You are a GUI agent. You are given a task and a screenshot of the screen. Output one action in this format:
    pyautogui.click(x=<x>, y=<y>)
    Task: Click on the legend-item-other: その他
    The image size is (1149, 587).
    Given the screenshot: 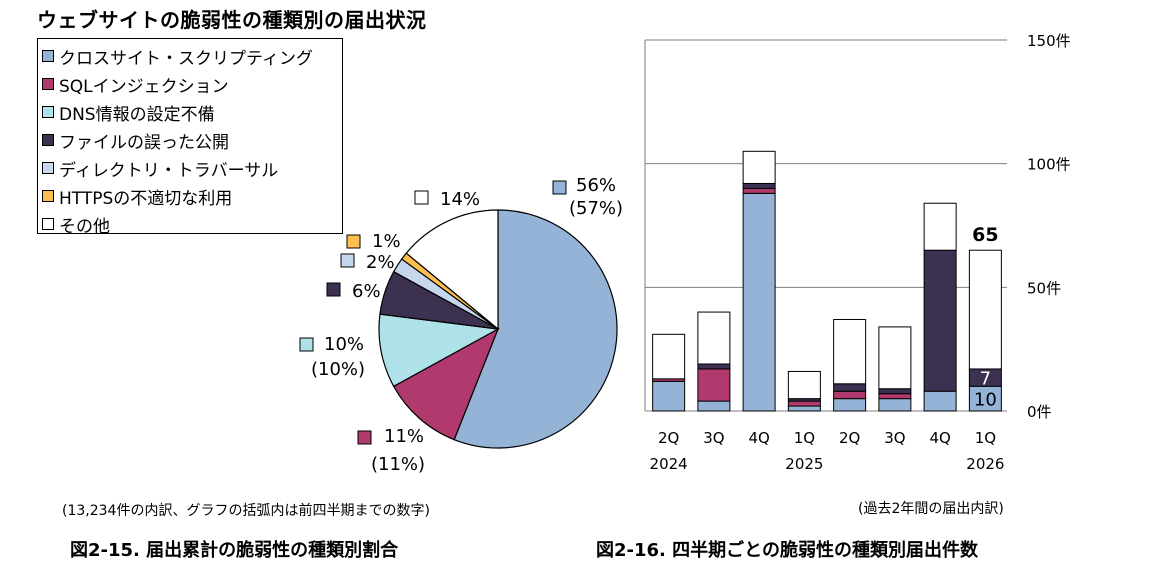 What is the action you would take?
    pyautogui.click(x=192, y=224)
    